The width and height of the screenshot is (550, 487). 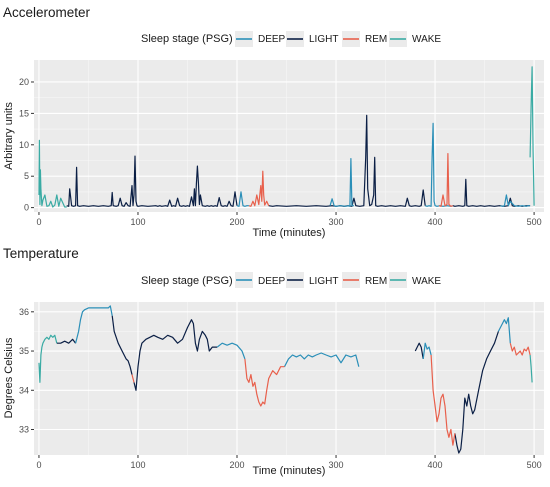 I want to click on y-tick-label: 35, so click(x=24, y=351).